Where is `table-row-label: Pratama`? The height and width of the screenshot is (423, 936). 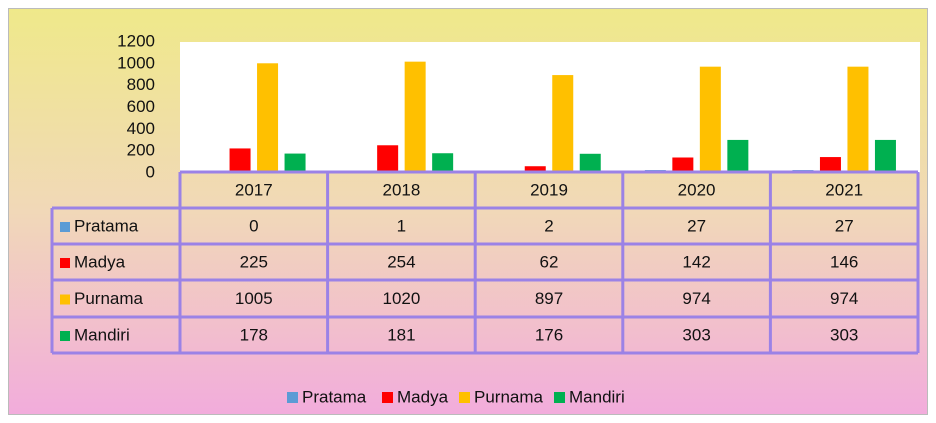 table-row-label: Pratama is located at coordinates (106, 225).